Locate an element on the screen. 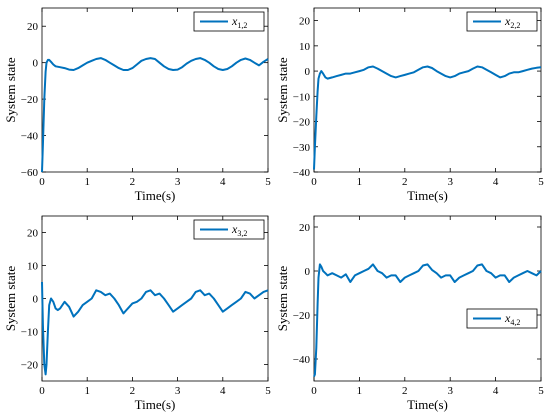 This screenshot has height=417, width=550. y-tick-label: −60 is located at coordinates (30, 173).